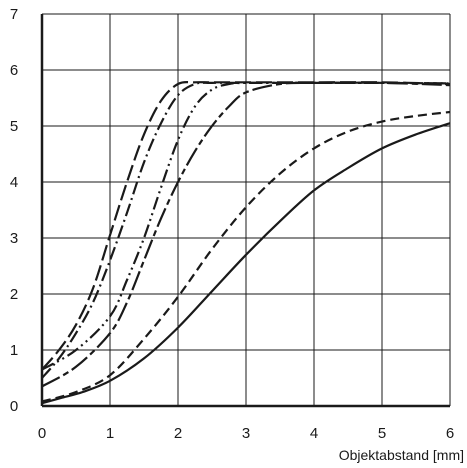  What do you see at coordinates (14, 182) in the screenshot?
I see `y-tick-label: 4` at bounding box center [14, 182].